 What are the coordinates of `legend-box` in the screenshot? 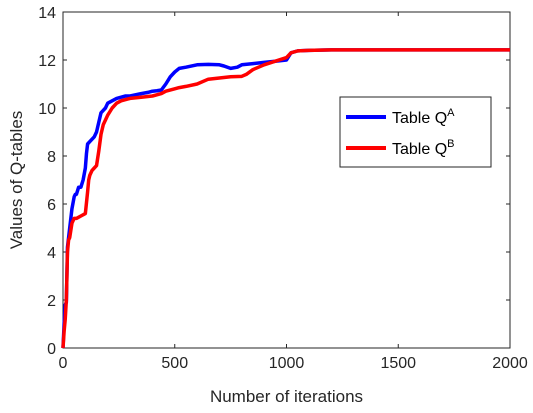 It's located at (415, 132).